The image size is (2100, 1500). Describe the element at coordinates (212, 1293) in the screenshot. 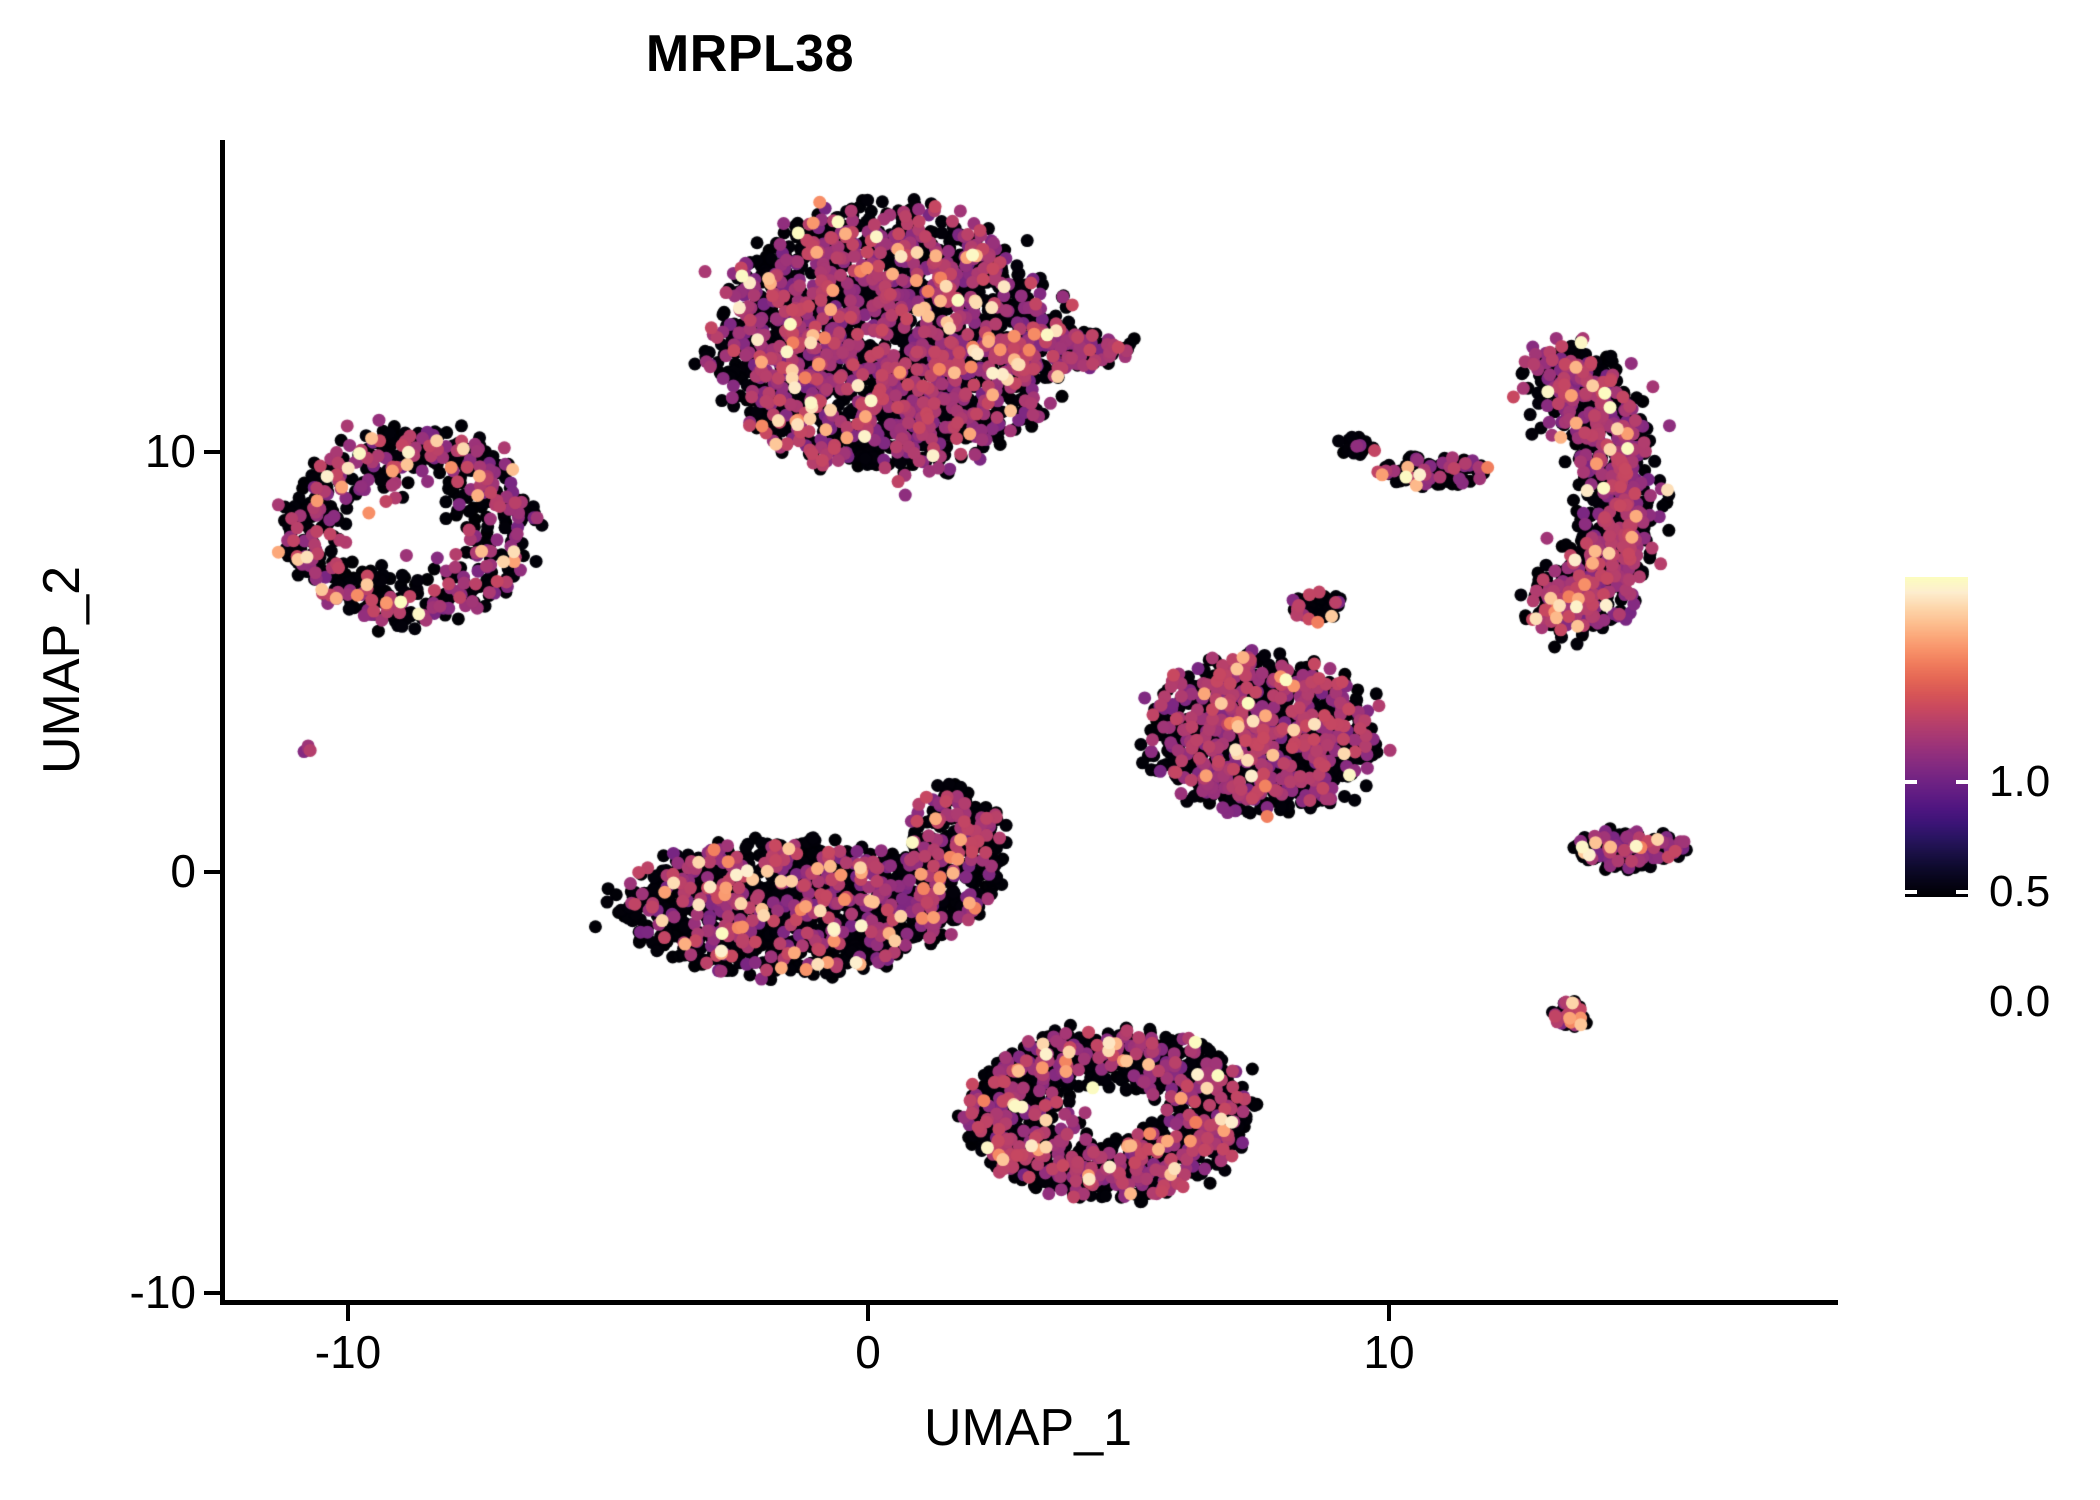

I see `y-tick-mark-minus10` at that location.